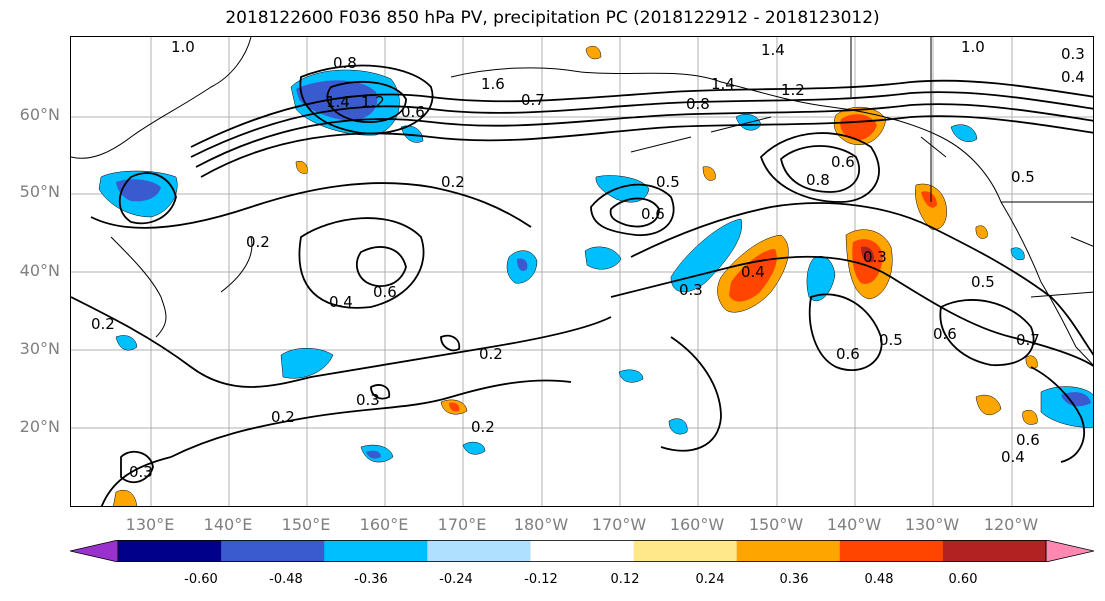 The image size is (1105, 601). What do you see at coordinates (306, 524) in the screenshot?
I see `lon-label: 150°E` at bounding box center [306, 524].